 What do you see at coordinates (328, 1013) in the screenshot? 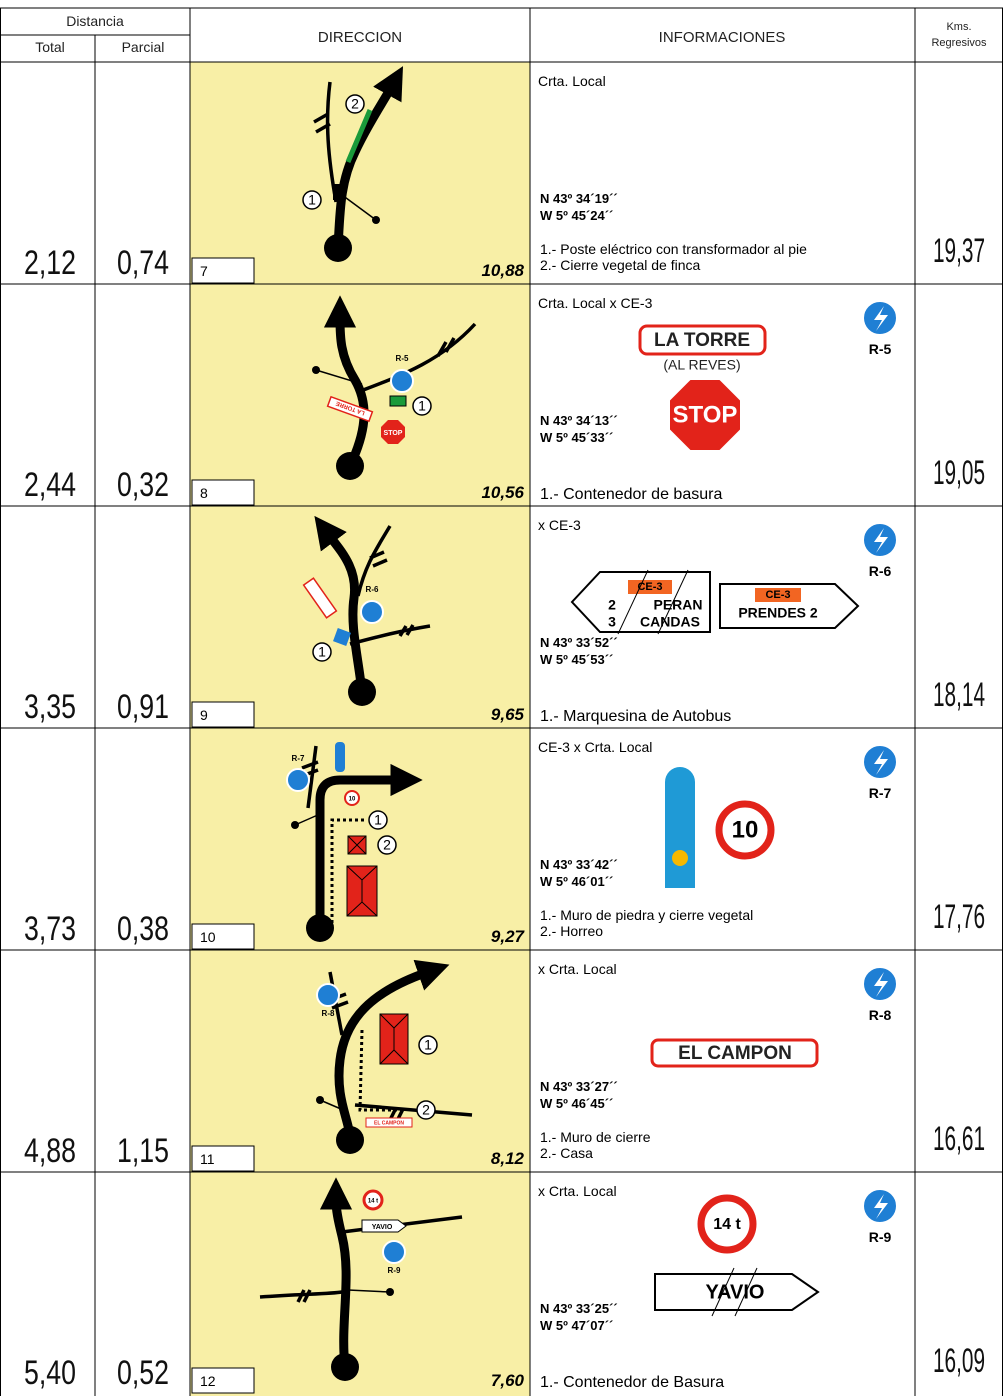
I see `diagram-label: R-8` at bounding box center [328, 1013].